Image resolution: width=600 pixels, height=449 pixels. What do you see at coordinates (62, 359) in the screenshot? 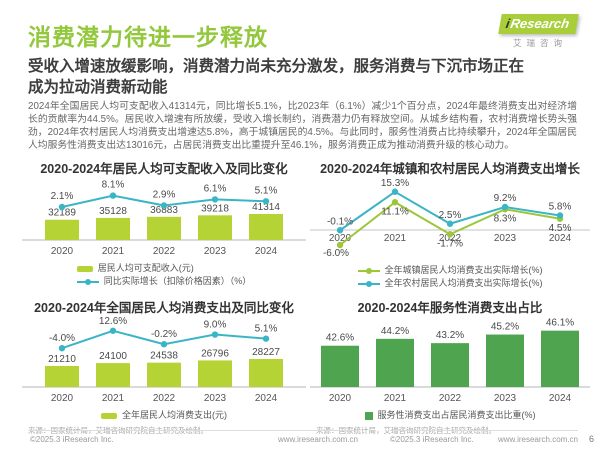
I see `svg-text: 21210` at bounding box center [62, 359].